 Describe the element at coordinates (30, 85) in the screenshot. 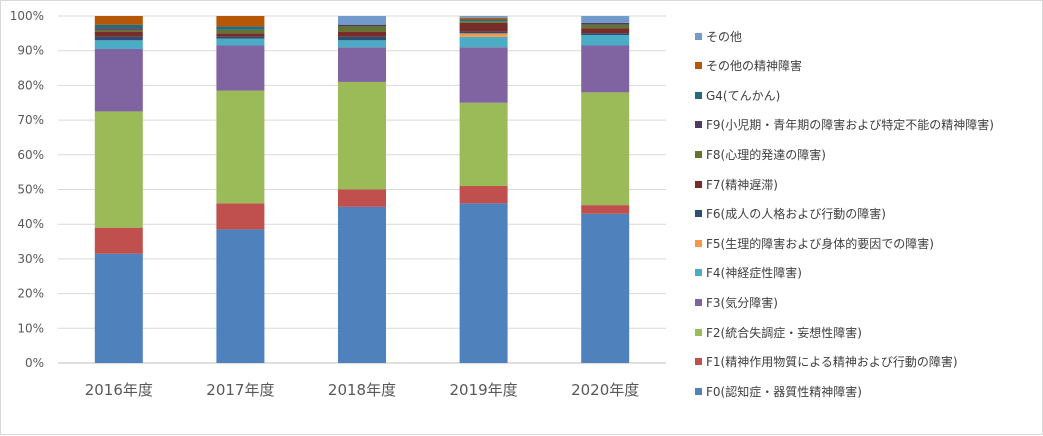

I see `y-tick-label: 80%` at that location.